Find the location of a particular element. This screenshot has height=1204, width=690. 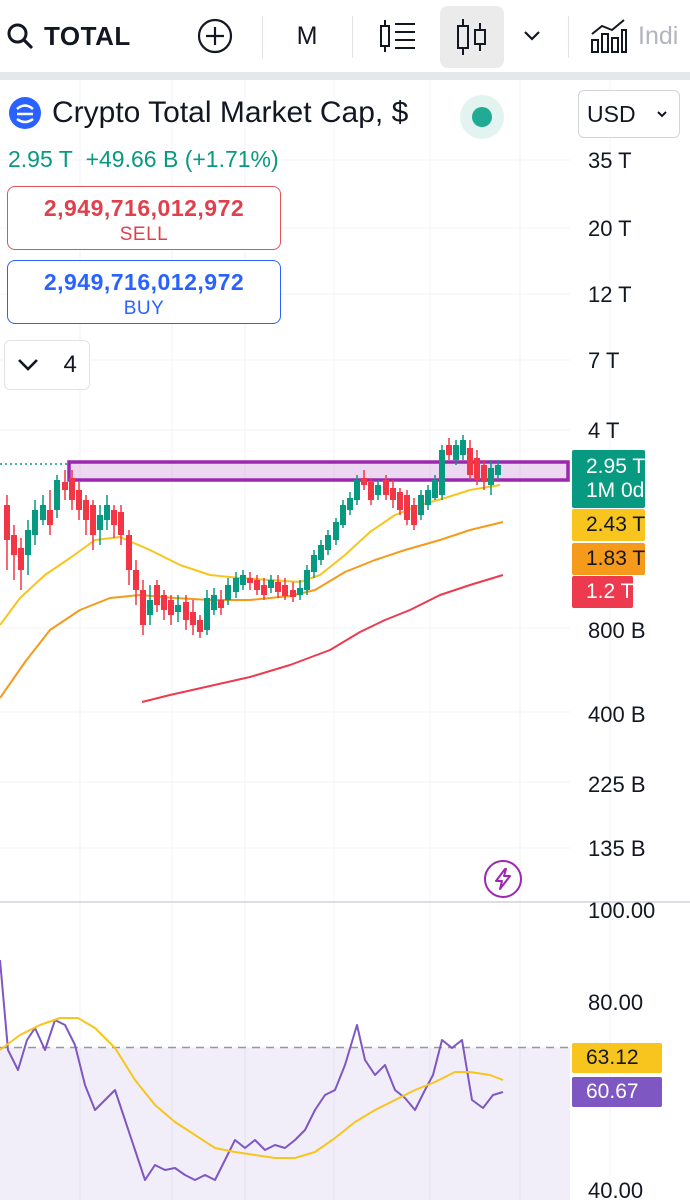

rsi-band-fill is located at coordinates (285, 1123).